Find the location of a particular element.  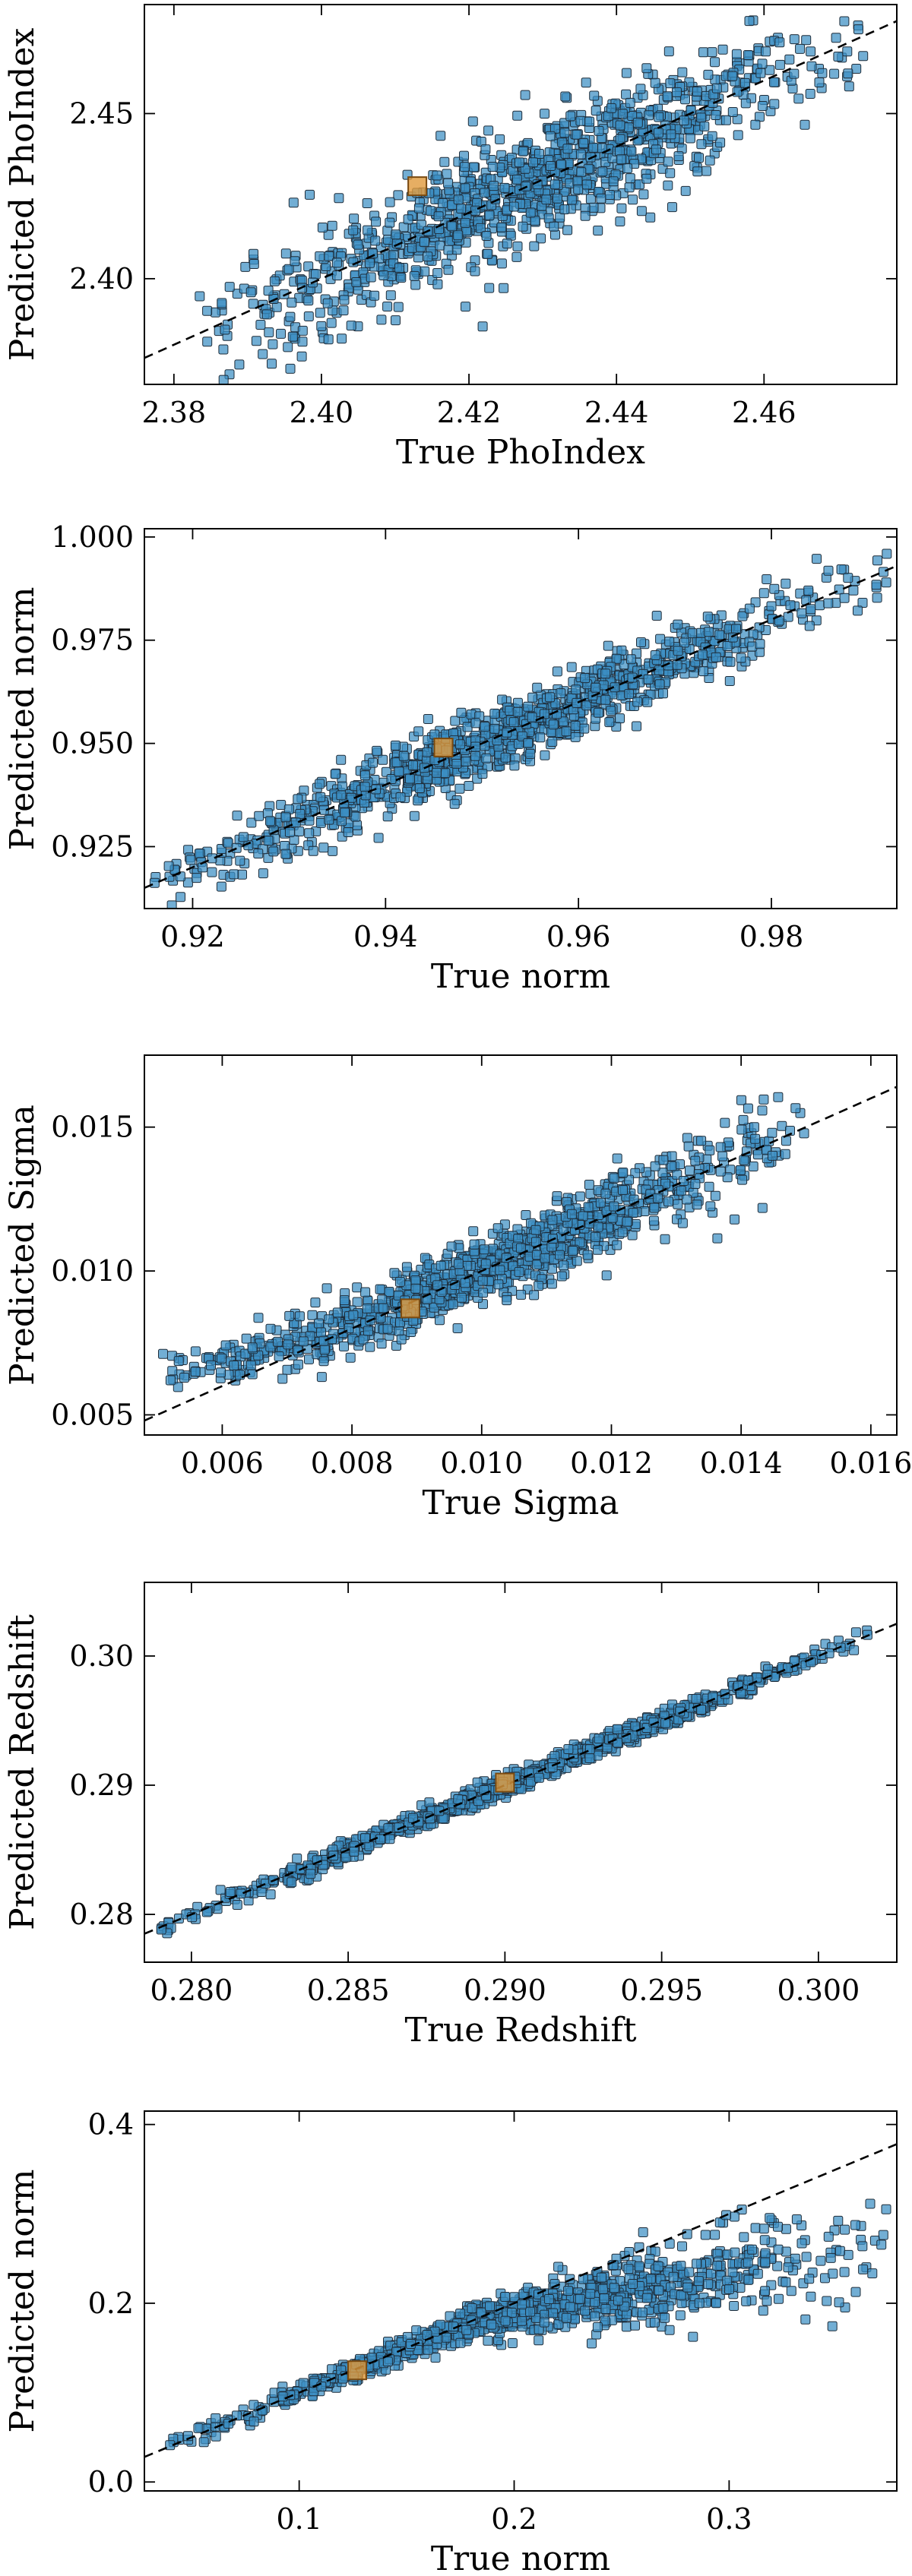

scatter-points is located at coordinates (528, 2324).